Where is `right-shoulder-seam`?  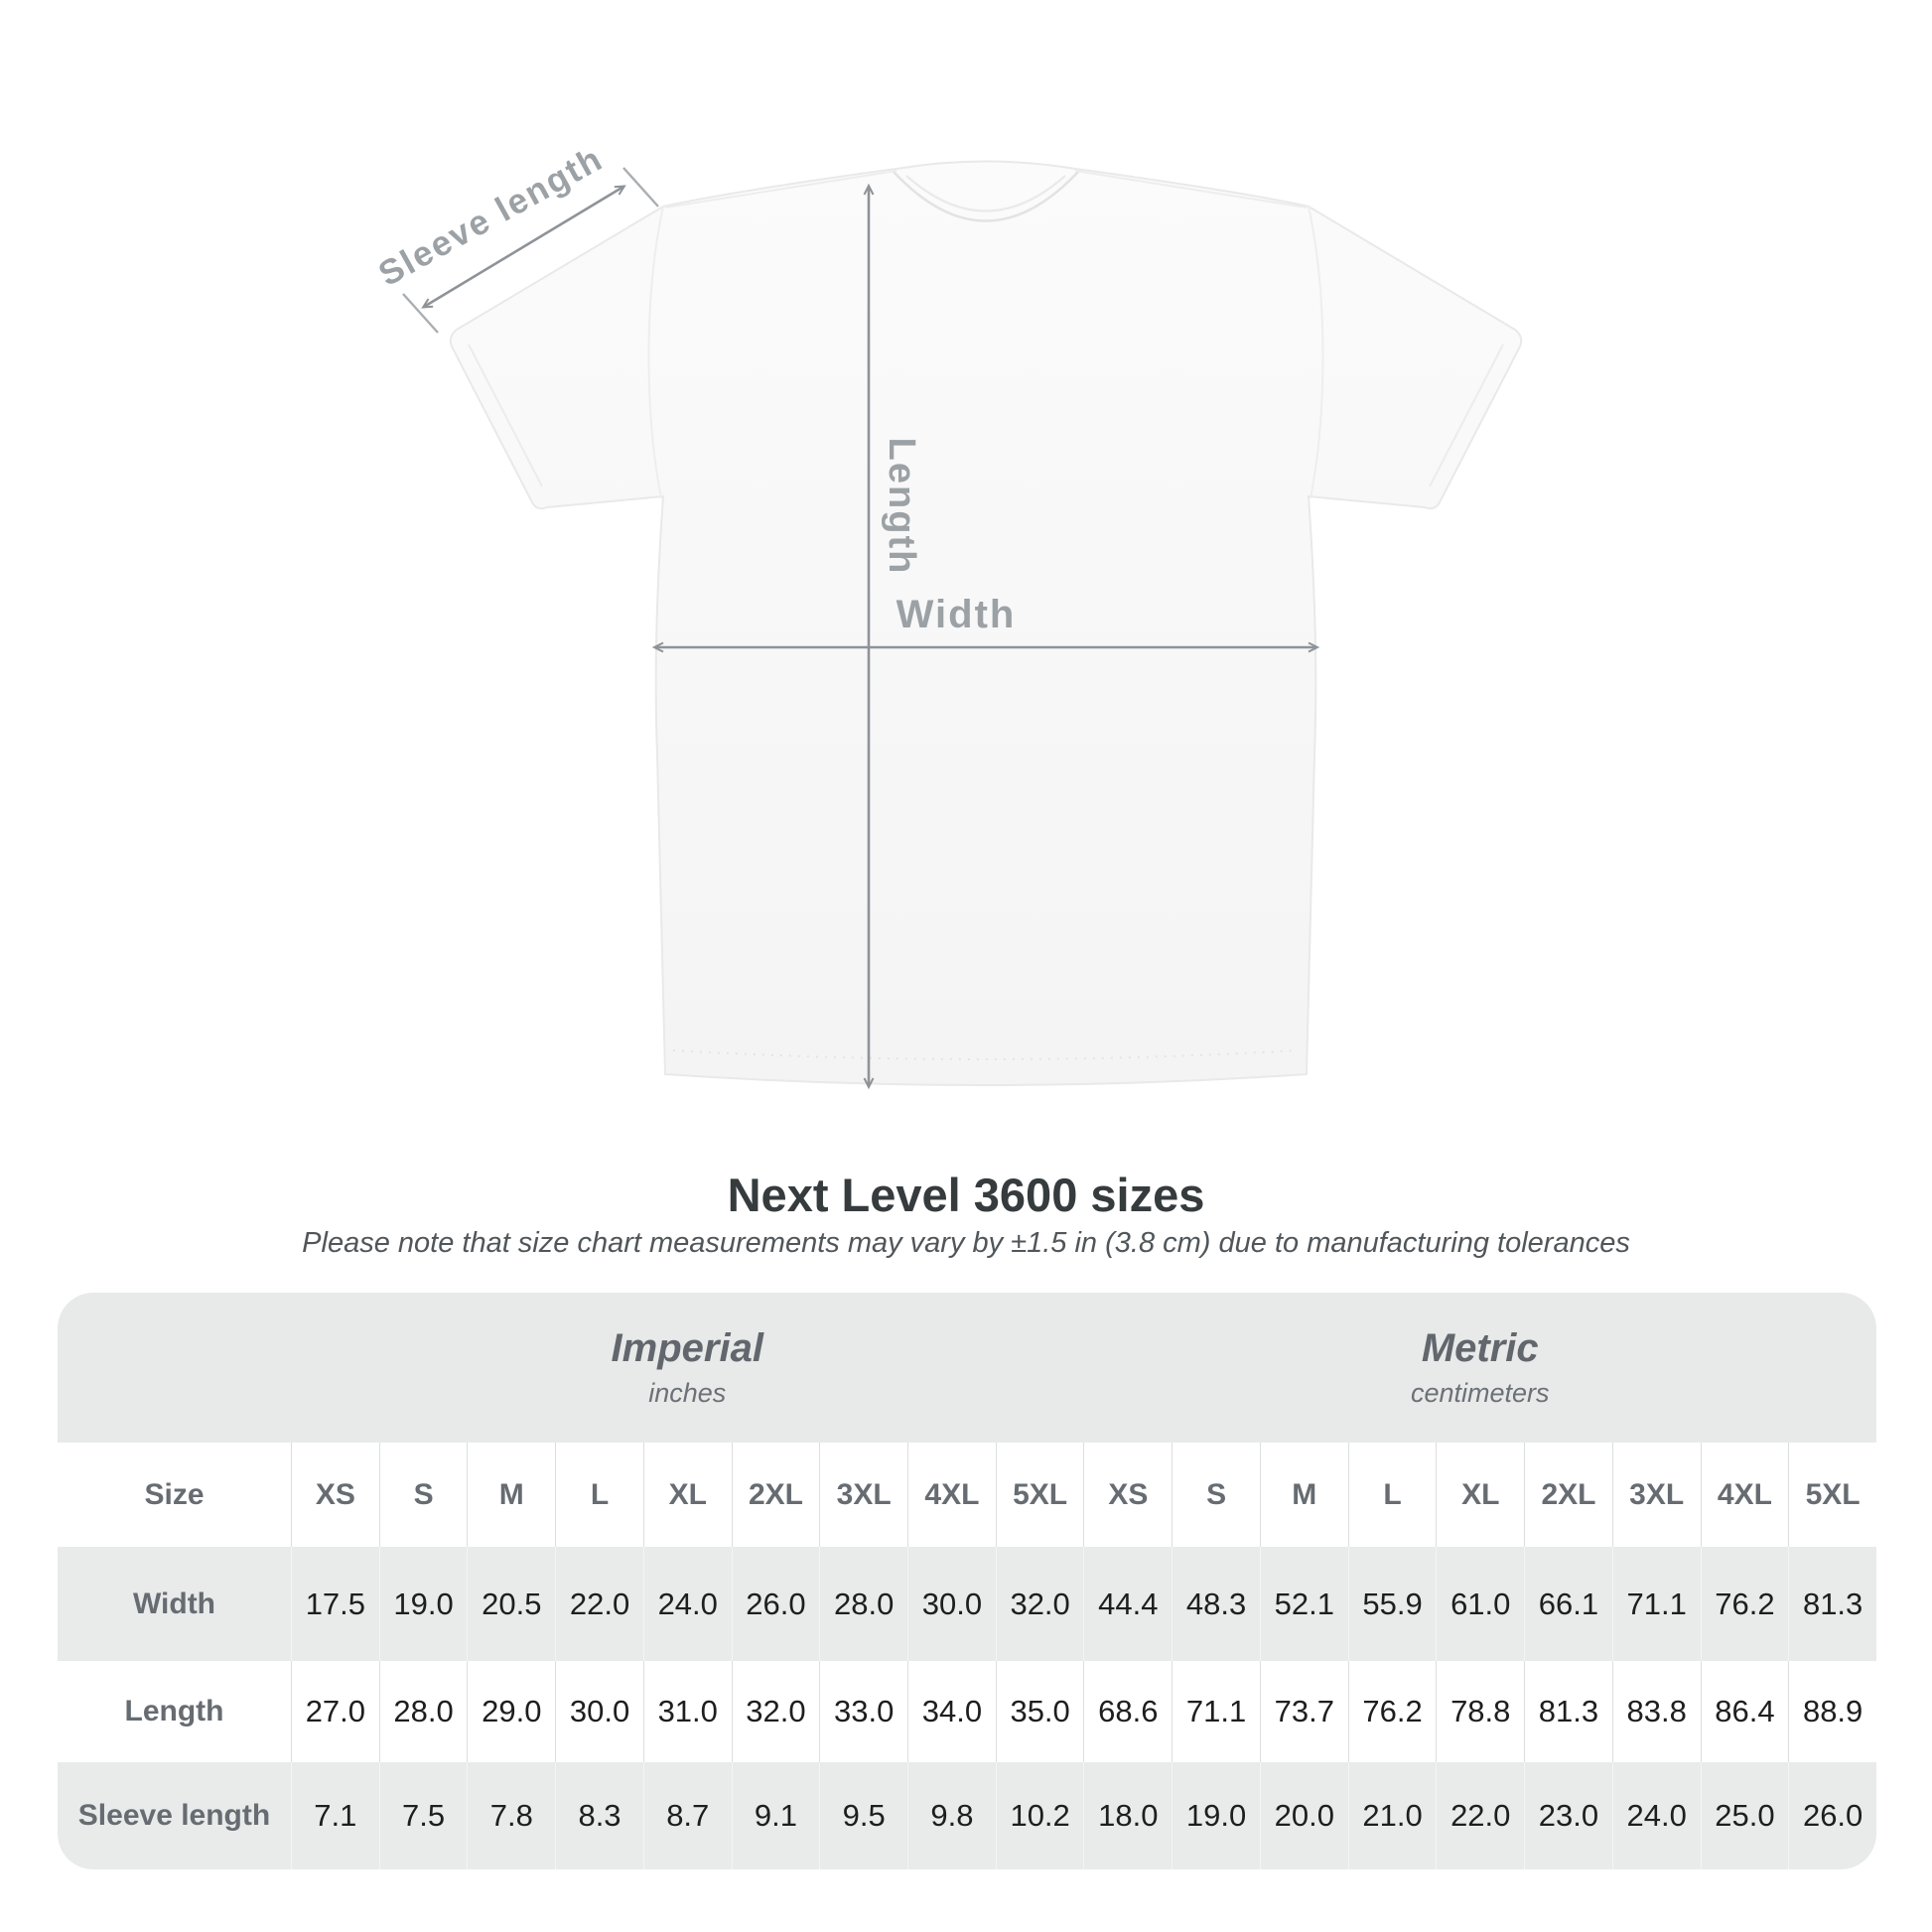
right-shoulder-seam is located at coordinates (1191, 189).